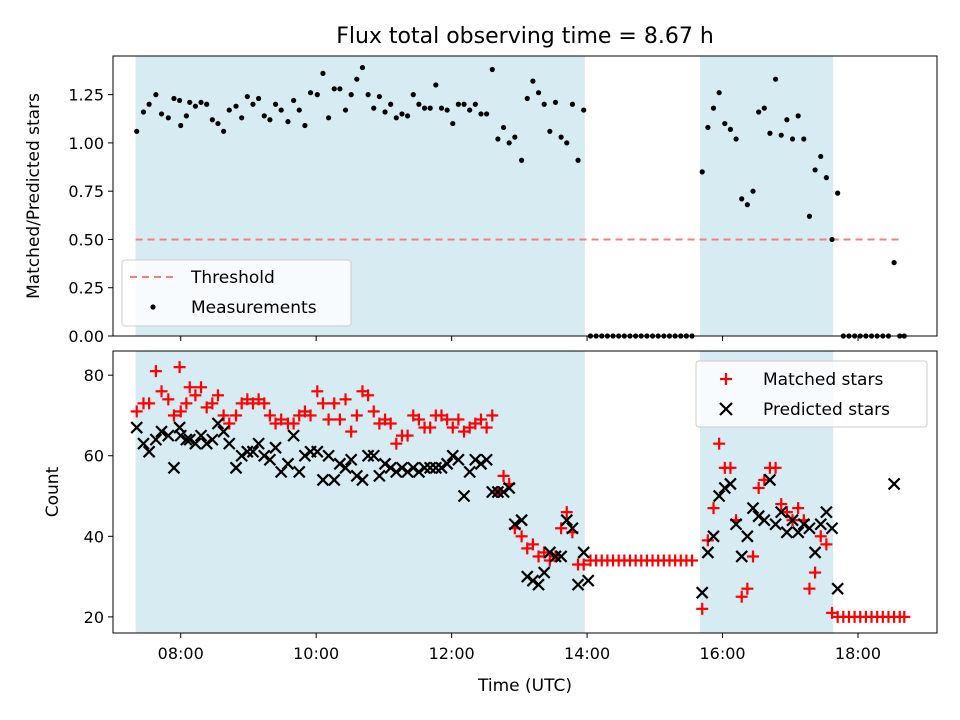 Image resolution: width=960 pixels, height=720 pixels. Describe the element at coordinates (94, 617) in the screenshot. I see `bottom-y-tick-label: 20` at that location.